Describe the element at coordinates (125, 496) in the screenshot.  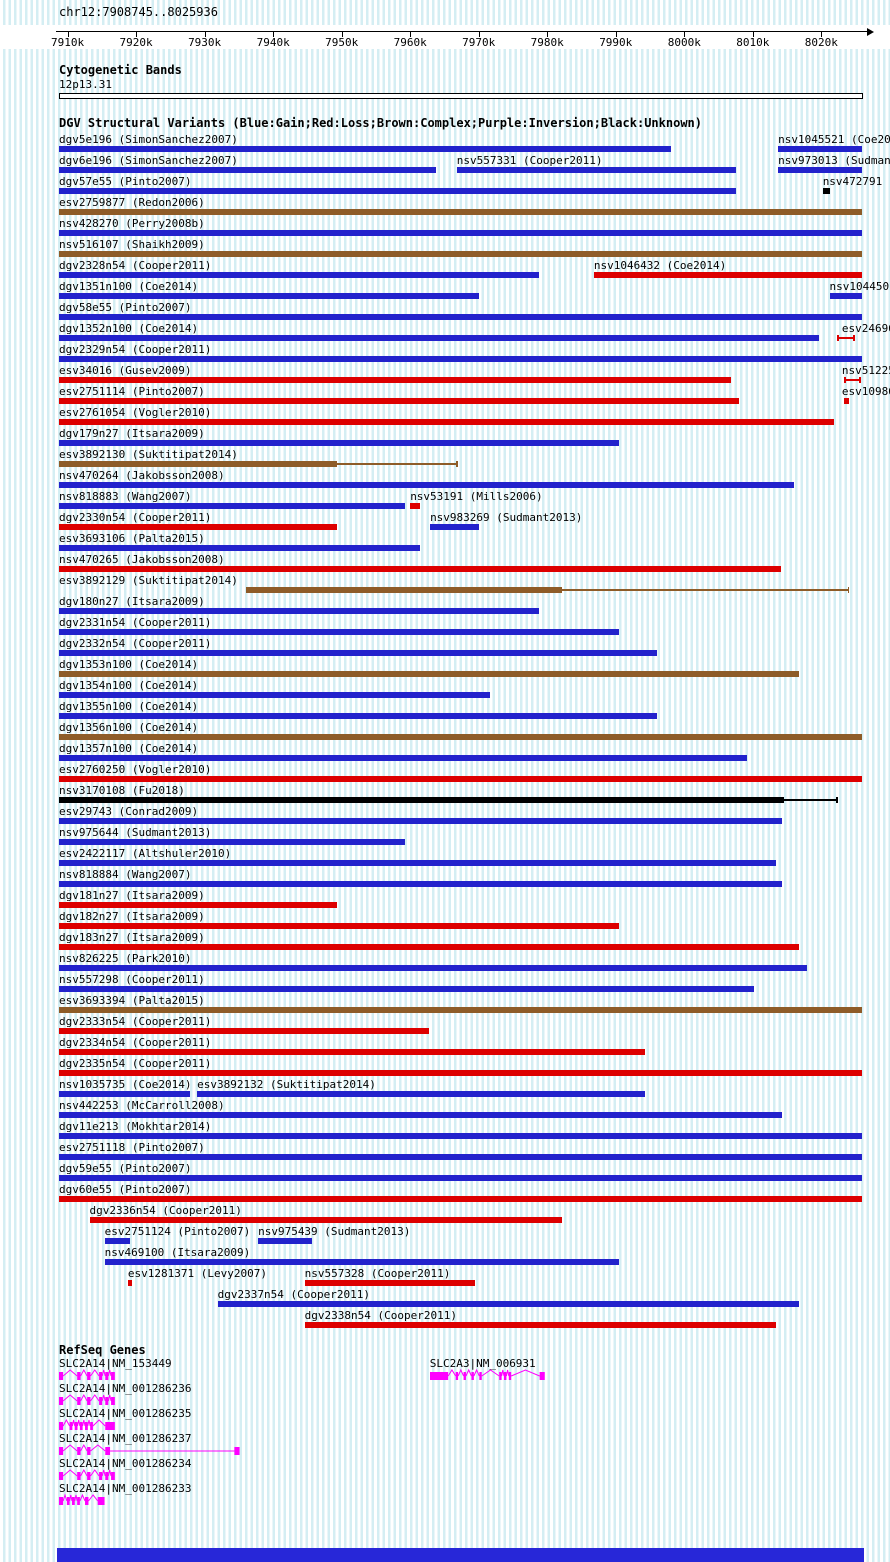
I see `variant-label: nsv818883 (Wang2007)` at that location.